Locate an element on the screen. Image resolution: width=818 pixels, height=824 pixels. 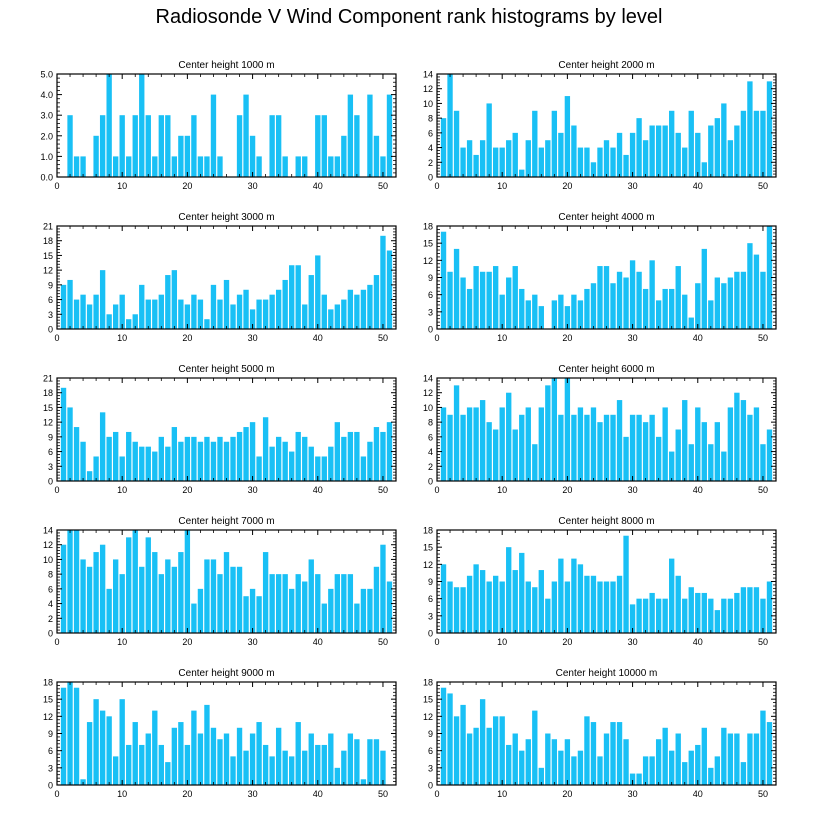
x-tick-label: 10 is located at coordinates (502, 794).